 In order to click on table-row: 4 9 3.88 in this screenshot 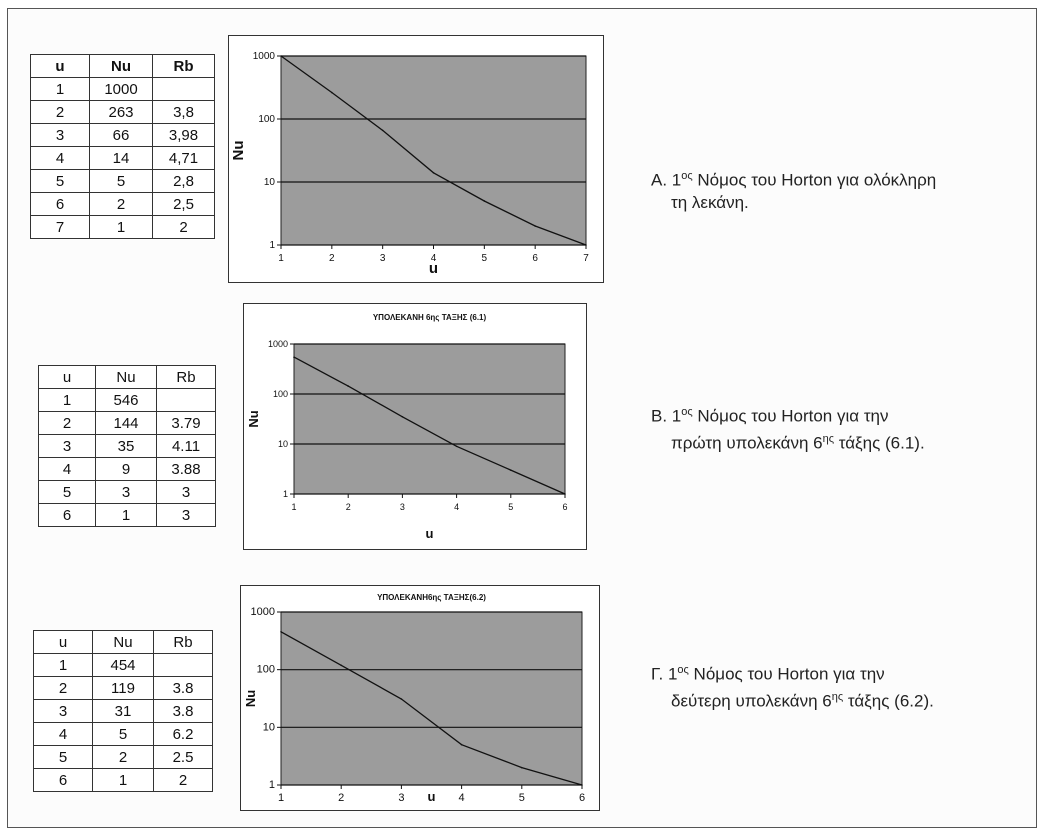, I will do `click(127, 469)`.